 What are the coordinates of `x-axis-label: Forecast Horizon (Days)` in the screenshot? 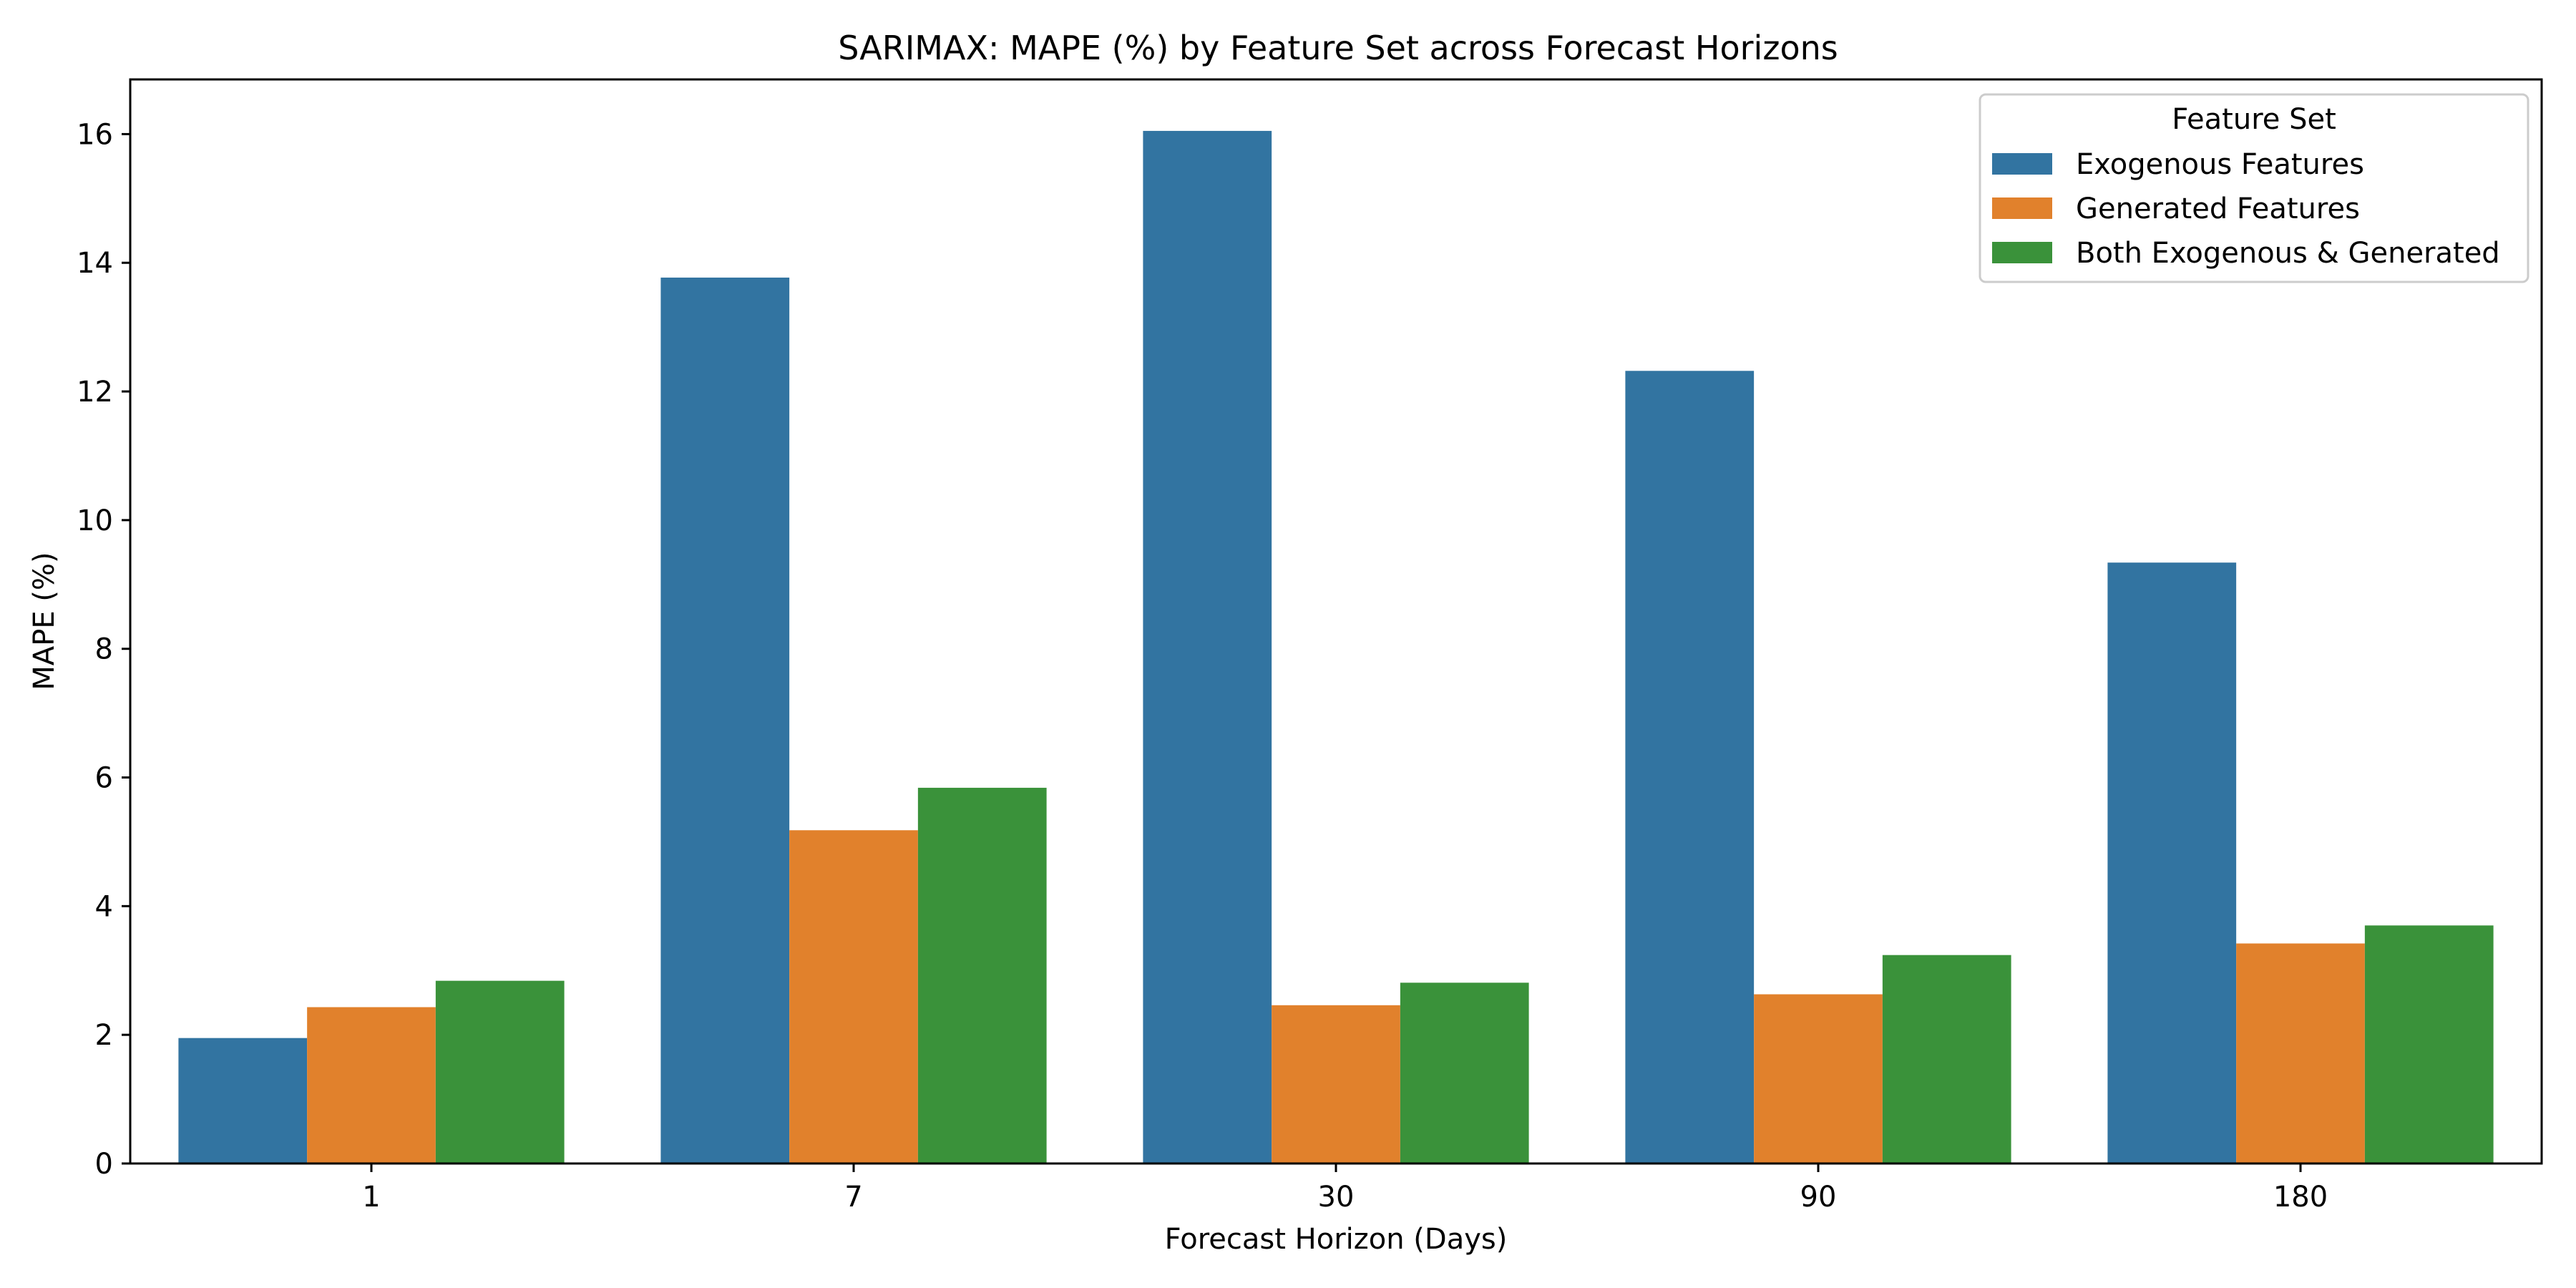 It's located at (1336, 1239).